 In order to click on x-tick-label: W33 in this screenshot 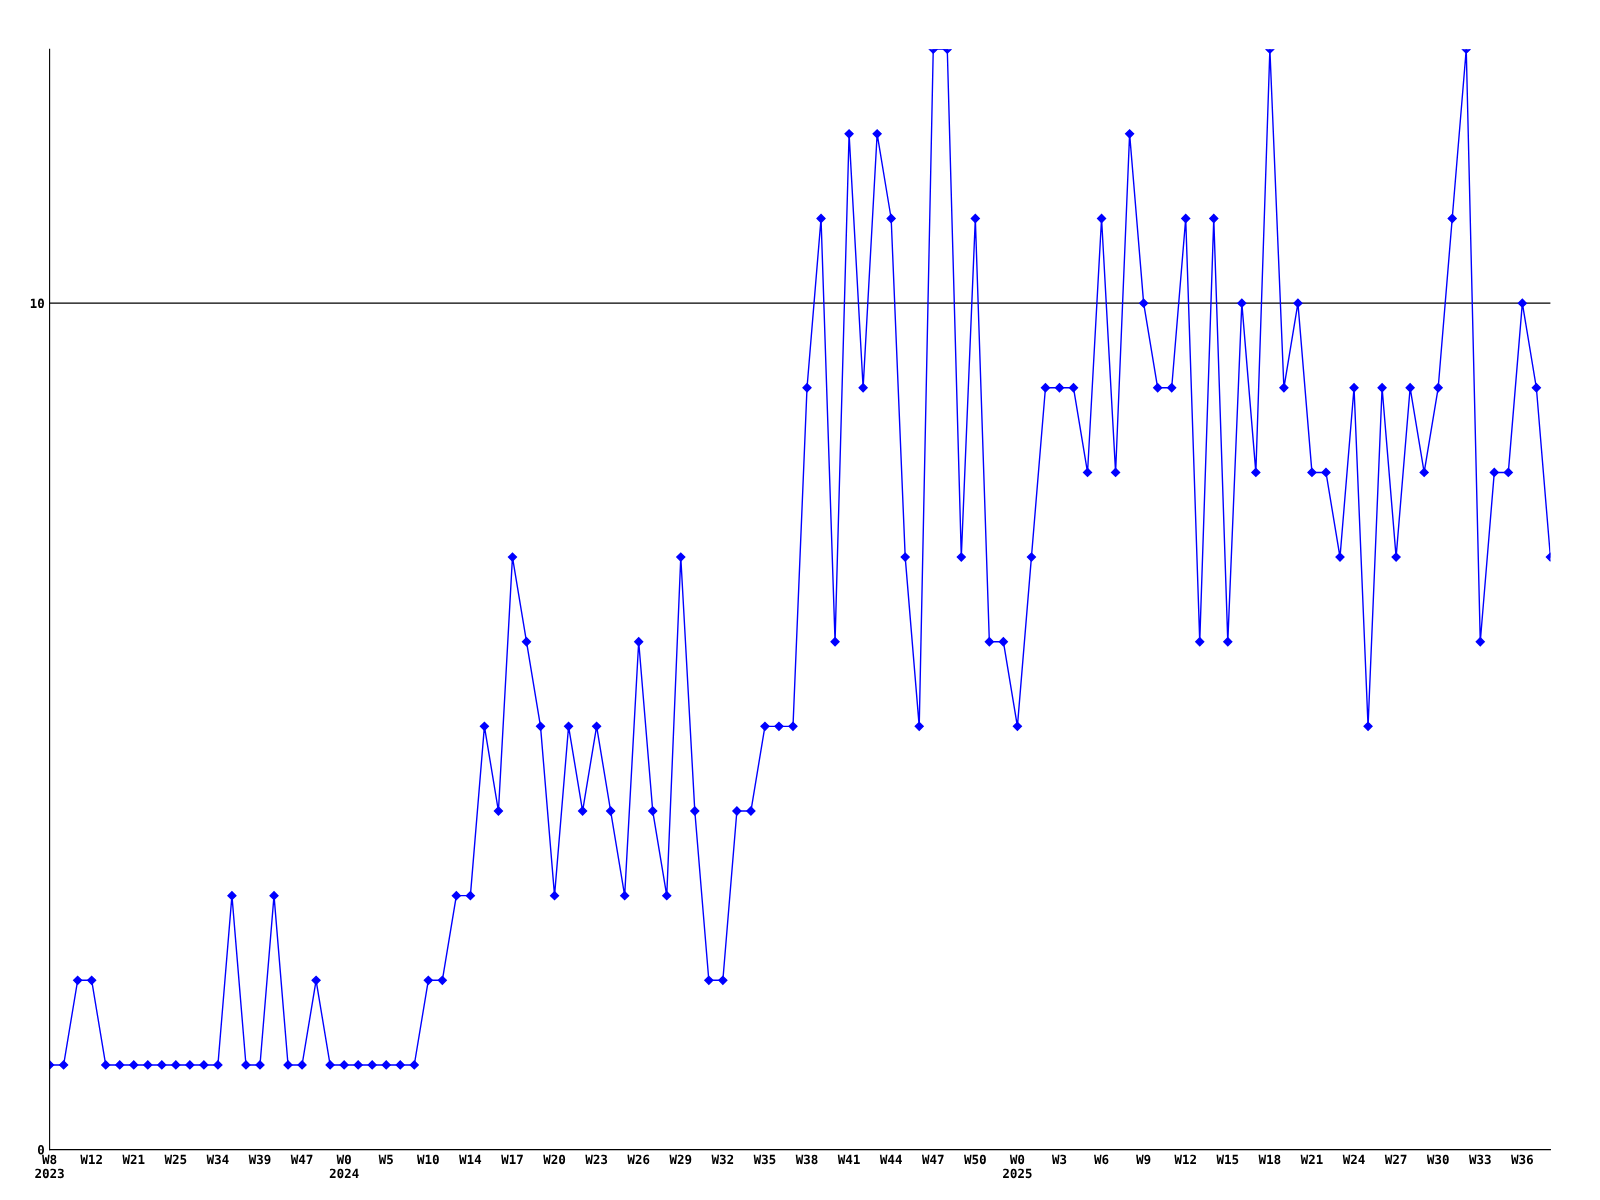, I will do `click(1479, 1159)`.